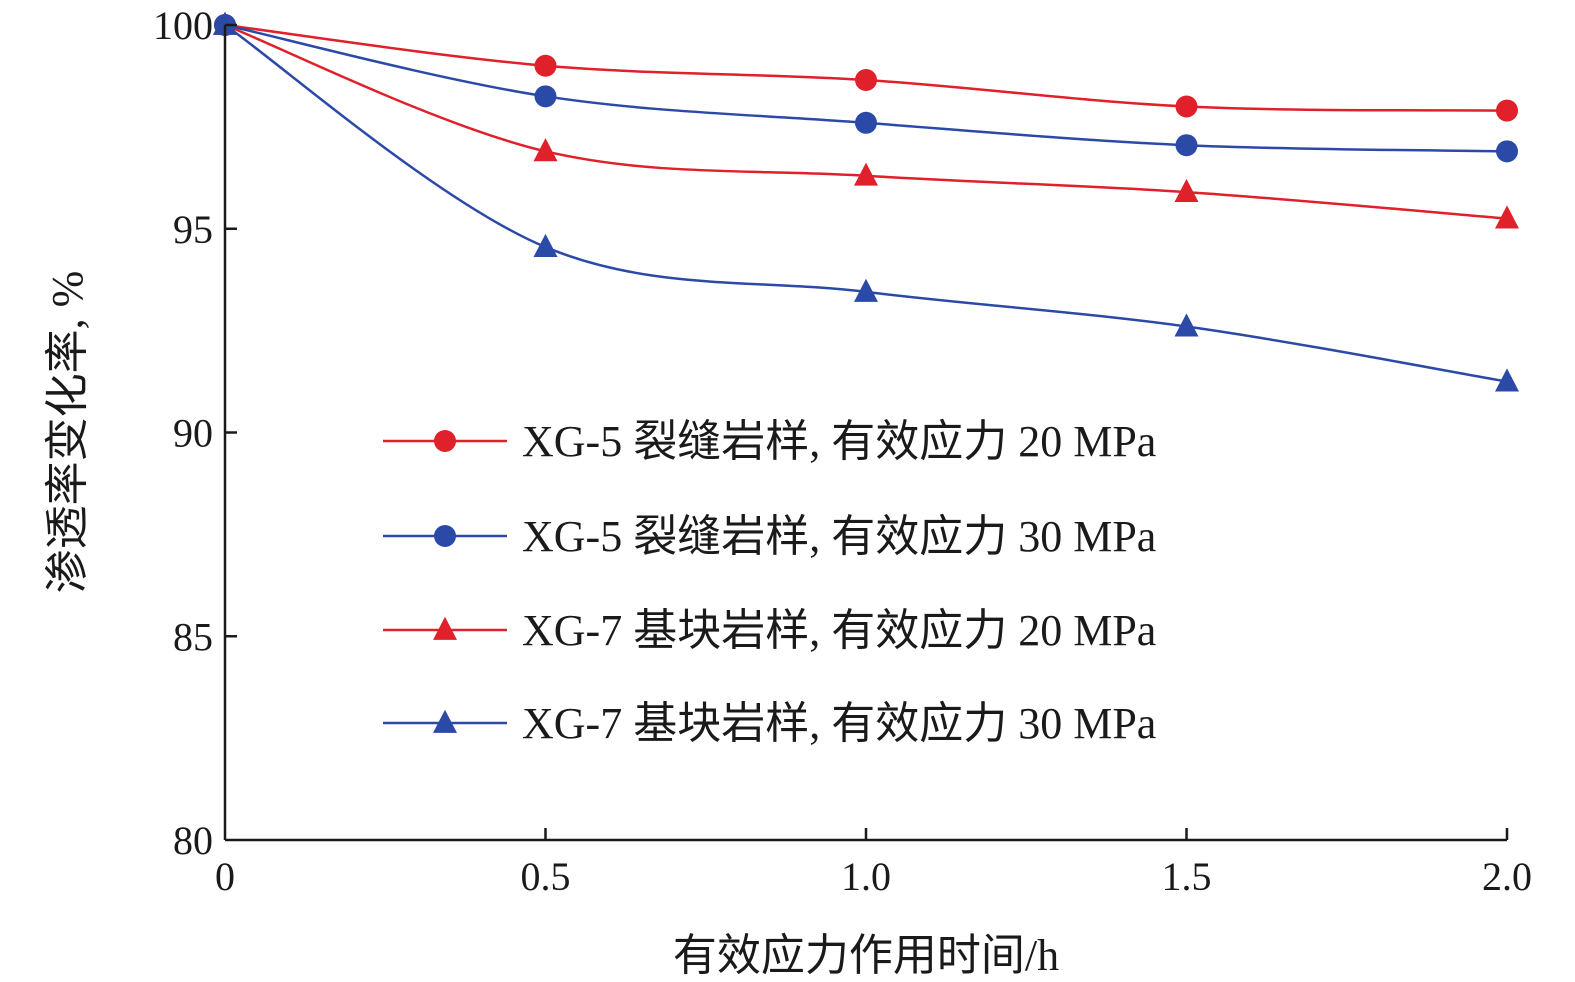  I want to click on y-tick-label: 100, so click(183, 25).